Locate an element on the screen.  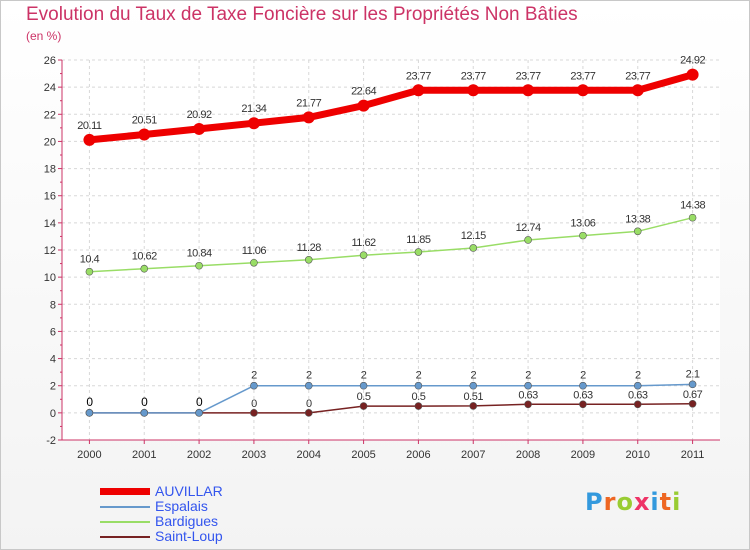
x-tick-label: 2008 is located at coordinates (528, 455).